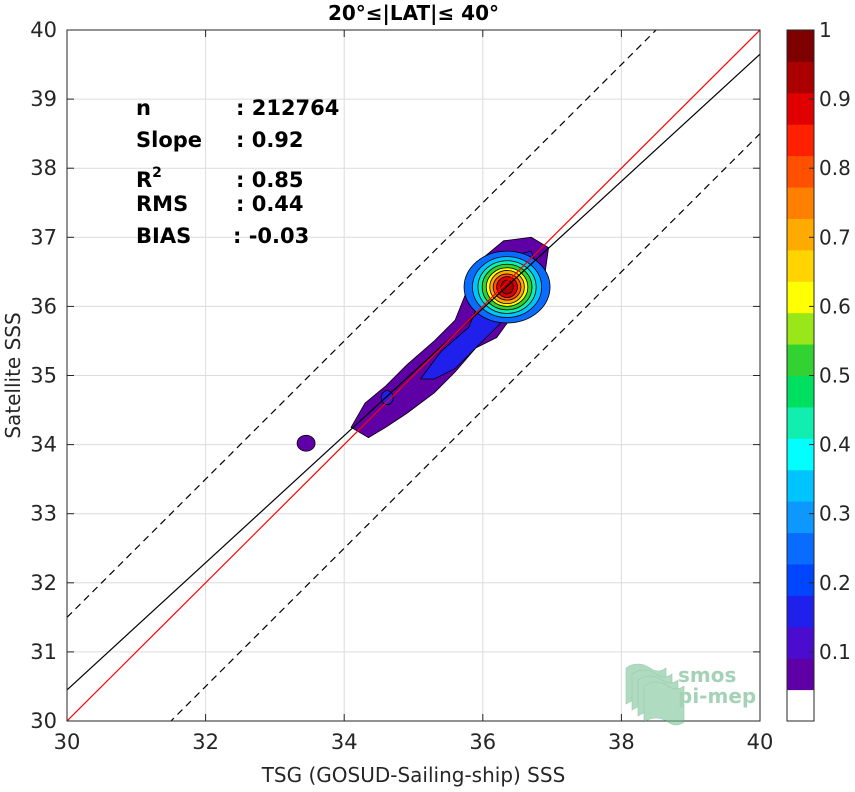 The height and width of the screenshot is (792, 855). Describe the element at coordinates (43, 30) in the screenshot. I see `y-tick-label: 40` at that location.